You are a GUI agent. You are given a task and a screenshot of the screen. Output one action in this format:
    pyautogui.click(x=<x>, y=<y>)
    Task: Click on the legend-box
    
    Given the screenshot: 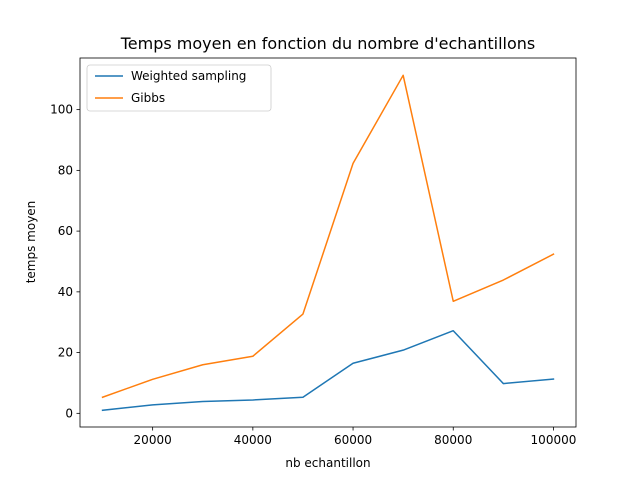 What is the action you would take?
    pyautogui.click(x=179, y=88)
    